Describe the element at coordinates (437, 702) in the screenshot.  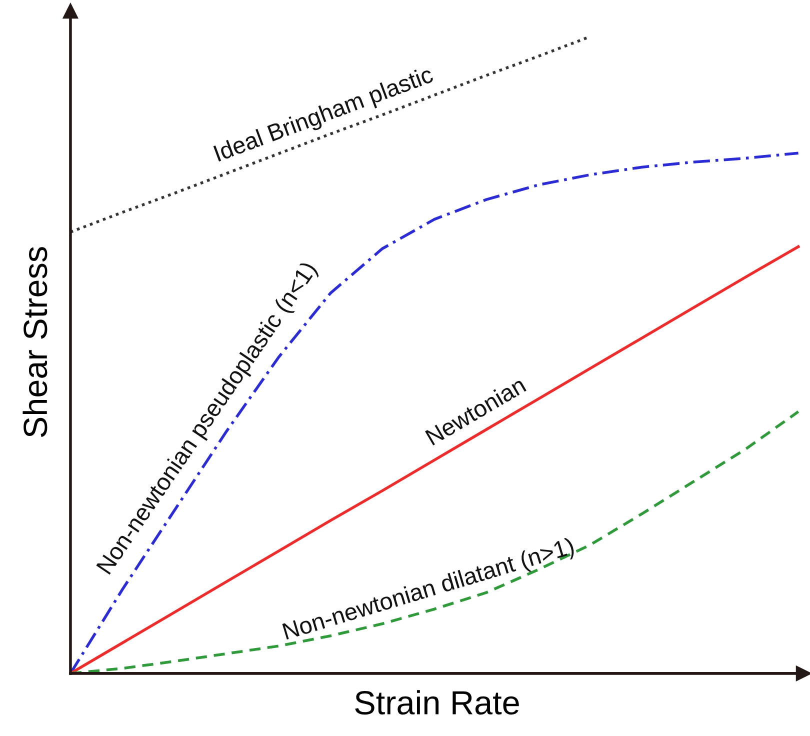
I see `x-axis-title: Strain Rate` at that location.